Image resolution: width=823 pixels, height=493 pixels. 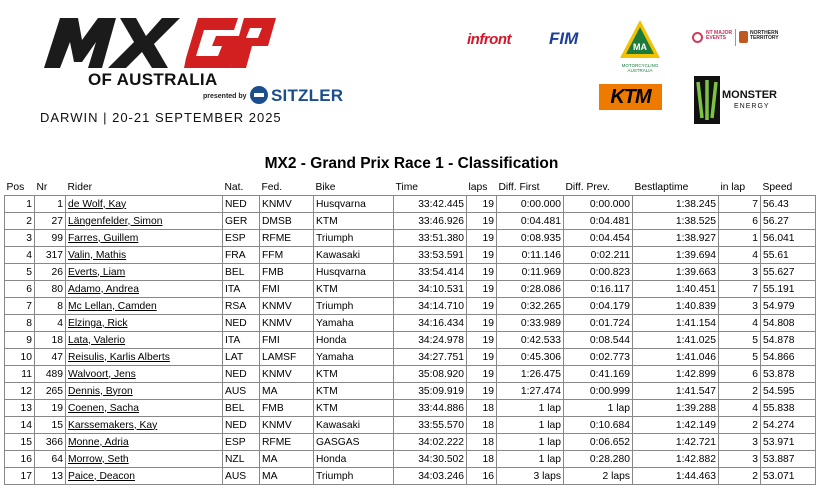 I want to click on cell-rider: Reisulis, Karlis Alberts, so click(x=144, y=357).